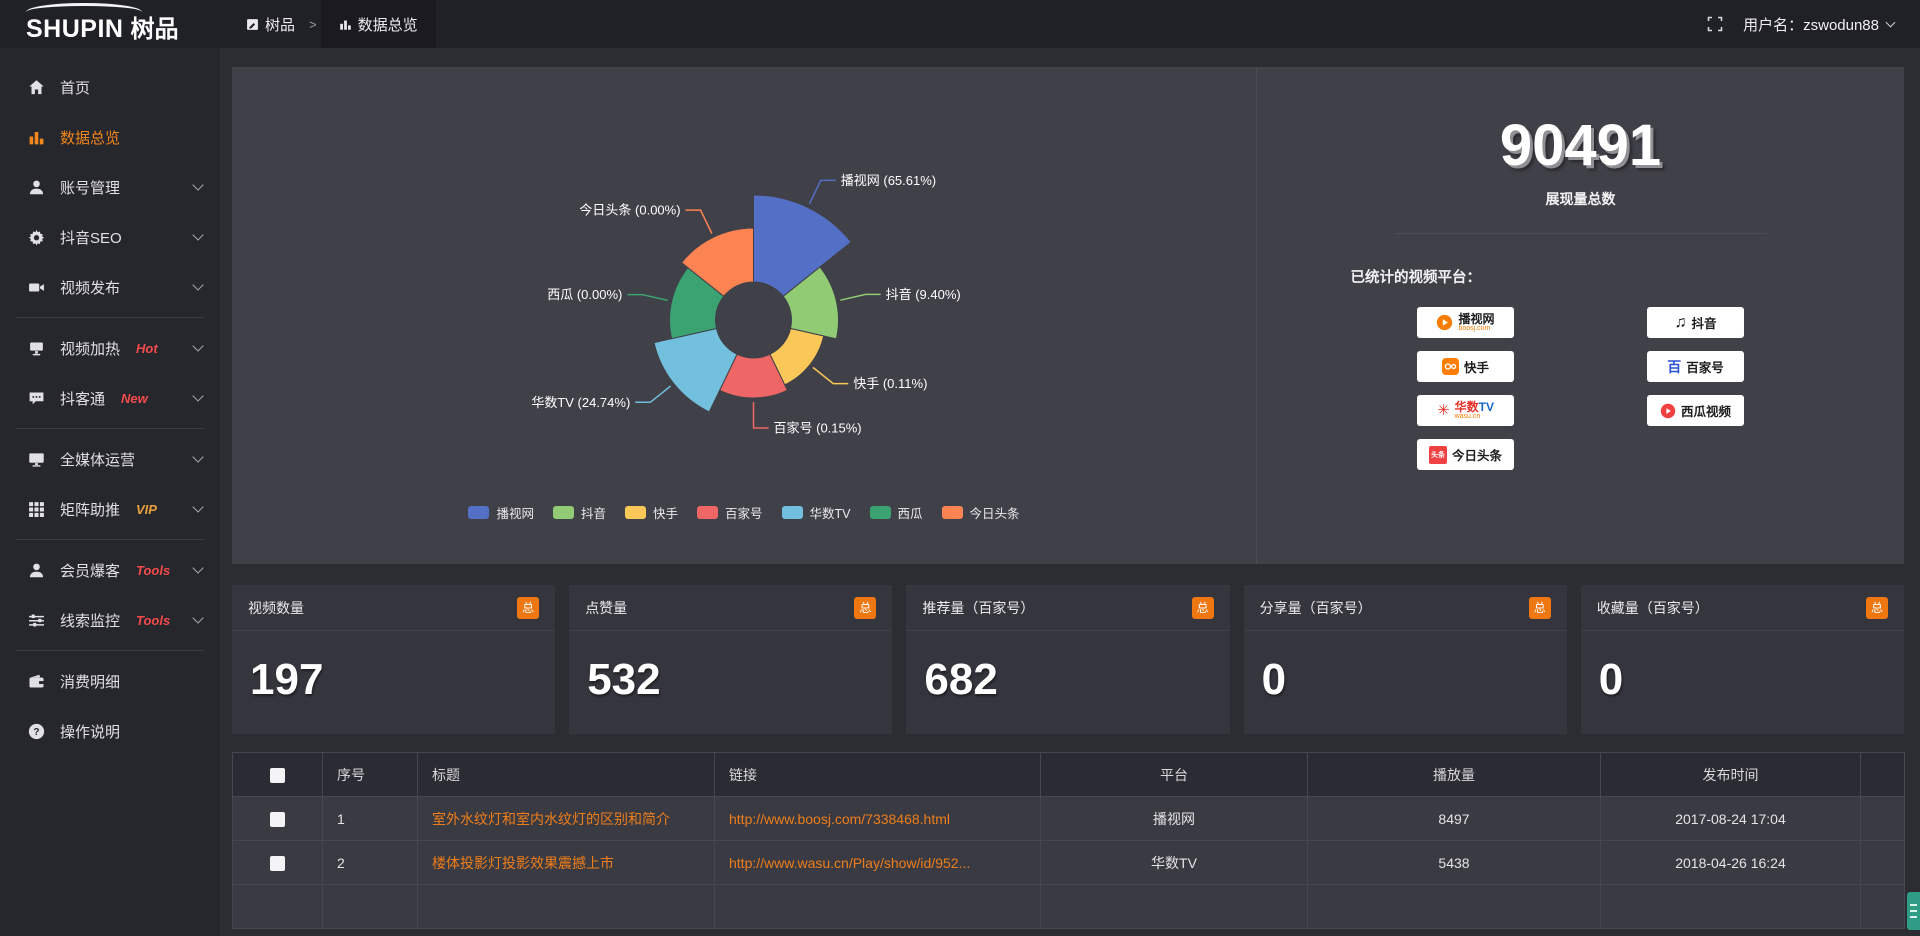 This screenshot has width=1920, height=936. I want to click on sidebar-item-account-management: 账号管理, so click(110, 187).